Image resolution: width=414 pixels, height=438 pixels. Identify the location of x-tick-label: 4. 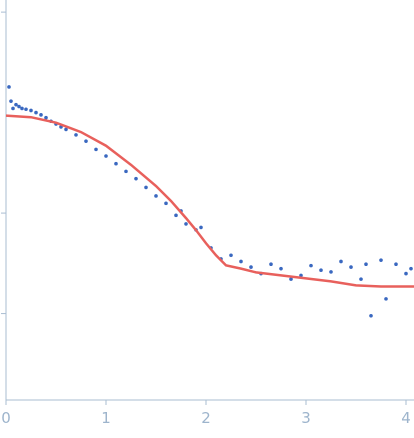
(406, 418).